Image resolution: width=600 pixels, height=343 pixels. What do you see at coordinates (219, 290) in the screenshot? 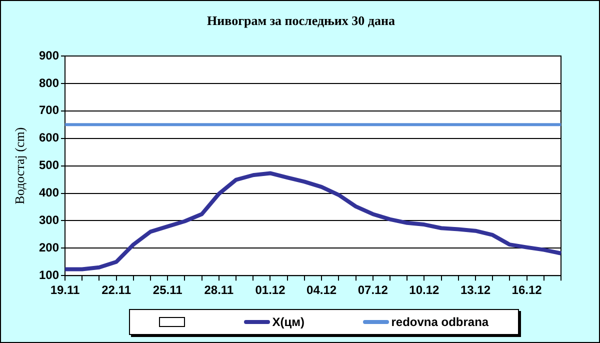
I see `x-tick-label: 28.11` at bounding box center [219, 290].